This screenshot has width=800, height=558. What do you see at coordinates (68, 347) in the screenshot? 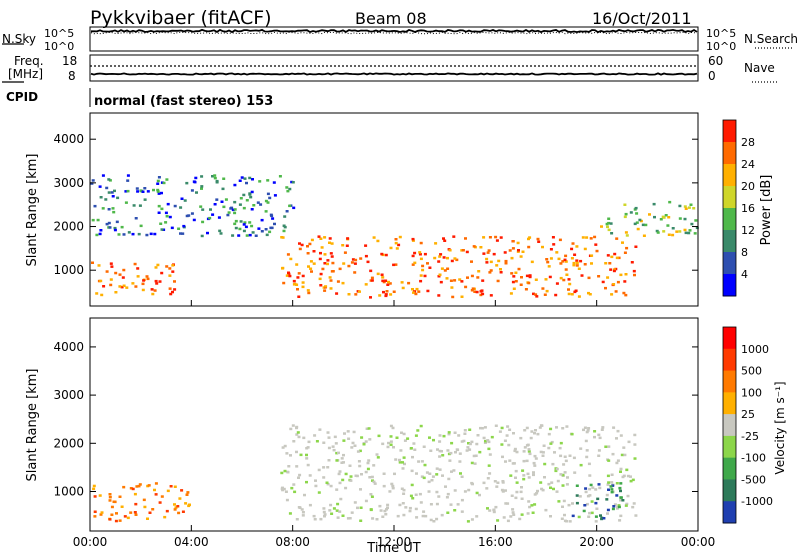
I see `velocity-ytick-label-3: 4000` at bounding box center [68, 347].